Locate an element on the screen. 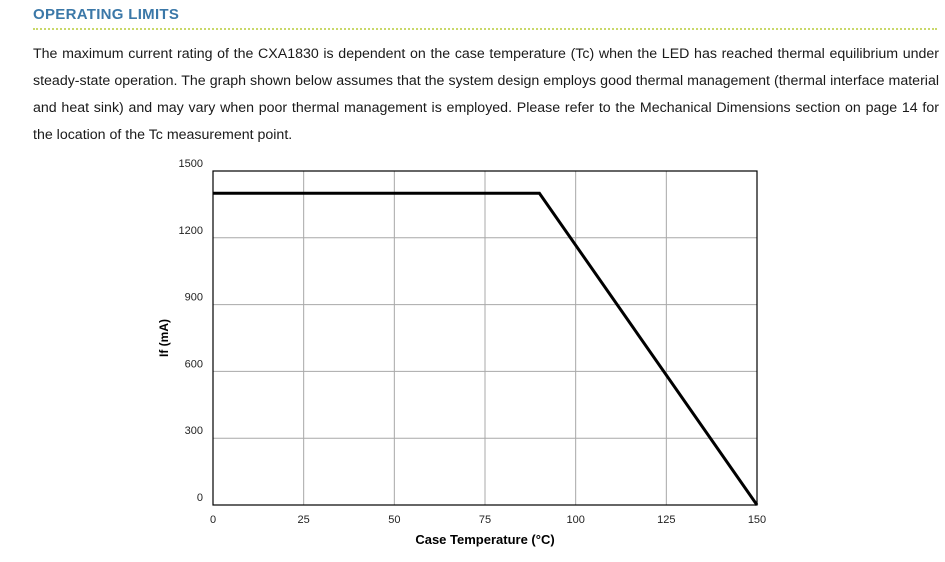 The height and width of the screenshot is (562, 945). y-axis-ticks: 0 300 600 900 1200 1500 is located at coordinates (191, 331).